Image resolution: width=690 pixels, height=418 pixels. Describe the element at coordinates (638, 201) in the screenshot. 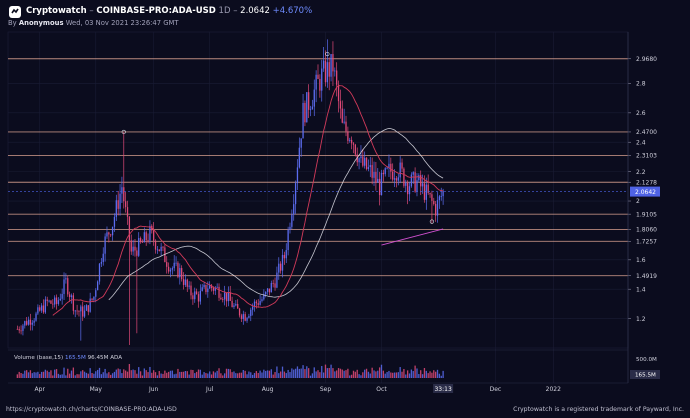

I see `price-tick-label: 2` at that location.